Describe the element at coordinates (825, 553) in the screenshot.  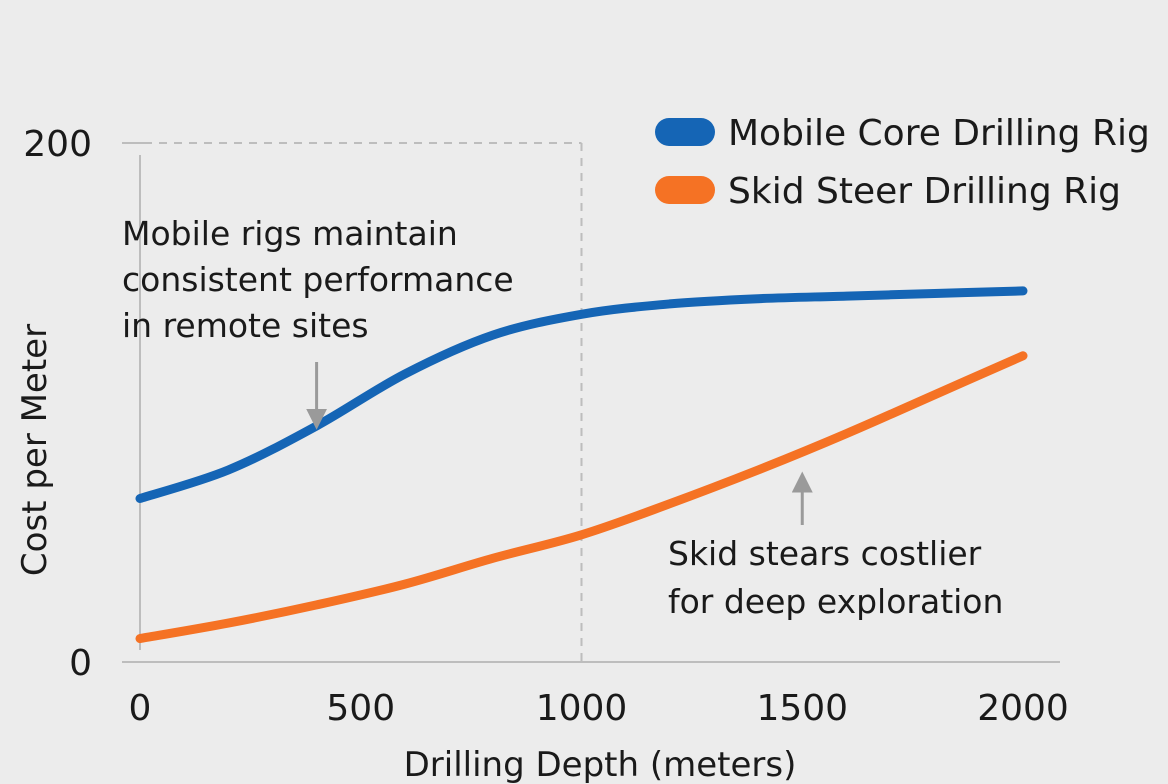
I see `annotation-line: Skid stears costlier` at that location.